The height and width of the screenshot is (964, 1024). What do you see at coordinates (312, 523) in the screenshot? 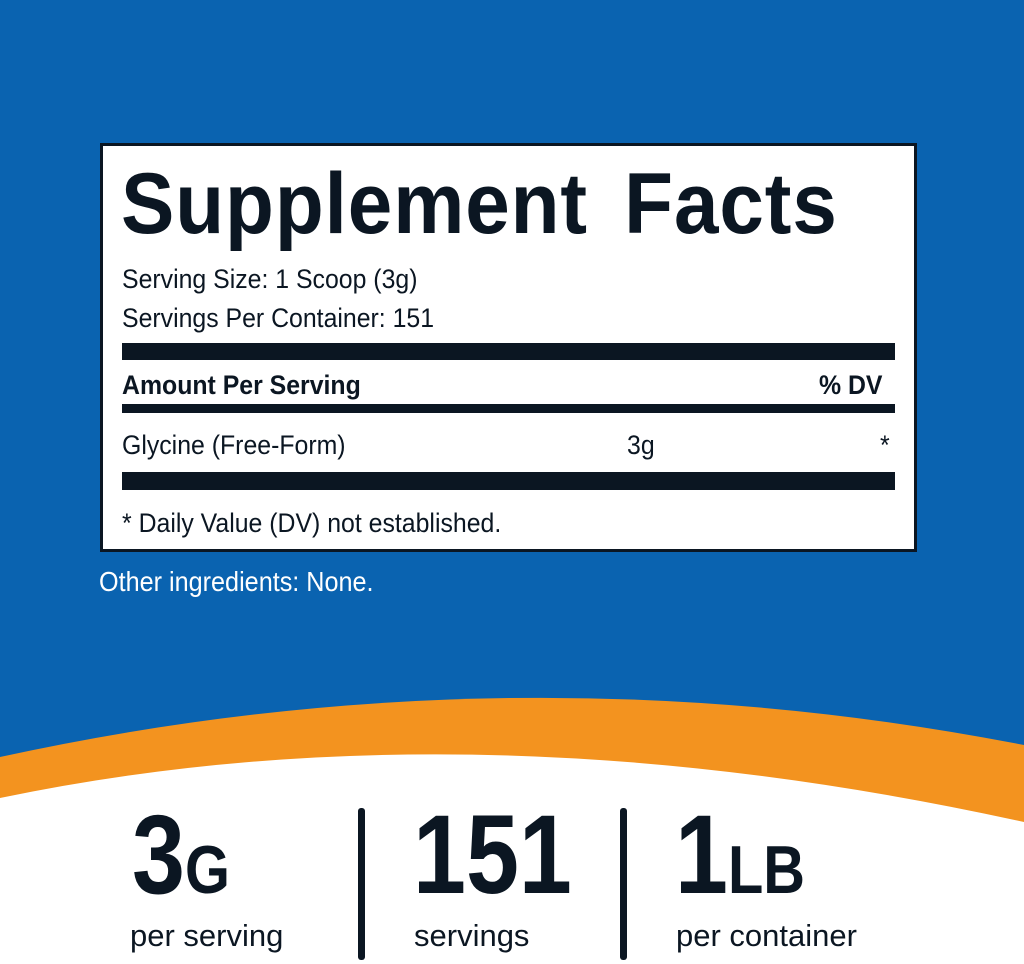
I see `footnote: * Daily Value (DV) not established.` at bounding box center [312, 523].